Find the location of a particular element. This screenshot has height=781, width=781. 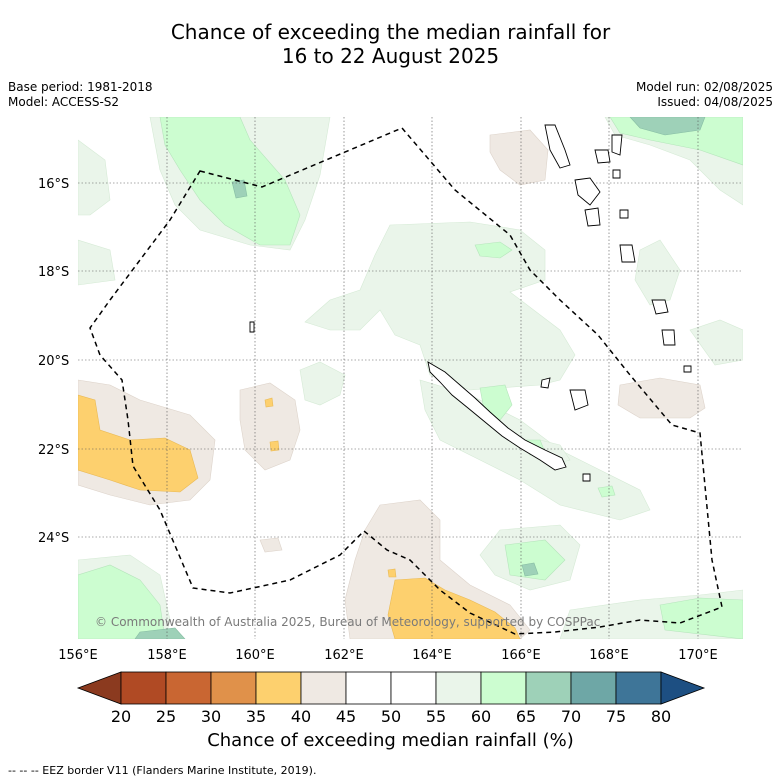

lat-labels: 16°S 18°S 20°S 22°S 24°S is located at coordinates (53, 361).